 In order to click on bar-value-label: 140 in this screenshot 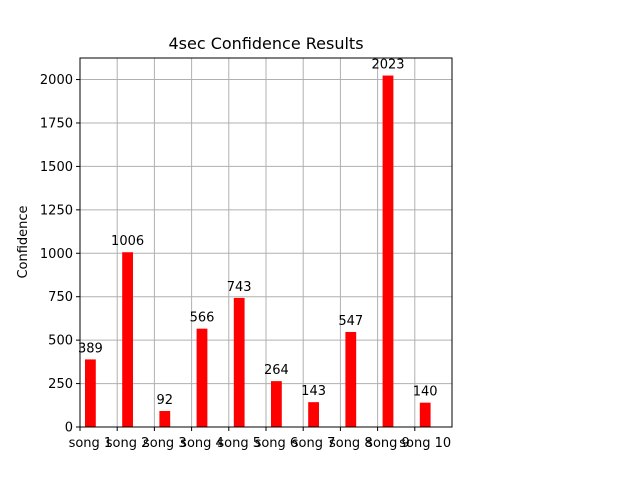, I will do `click(425, 392)`.